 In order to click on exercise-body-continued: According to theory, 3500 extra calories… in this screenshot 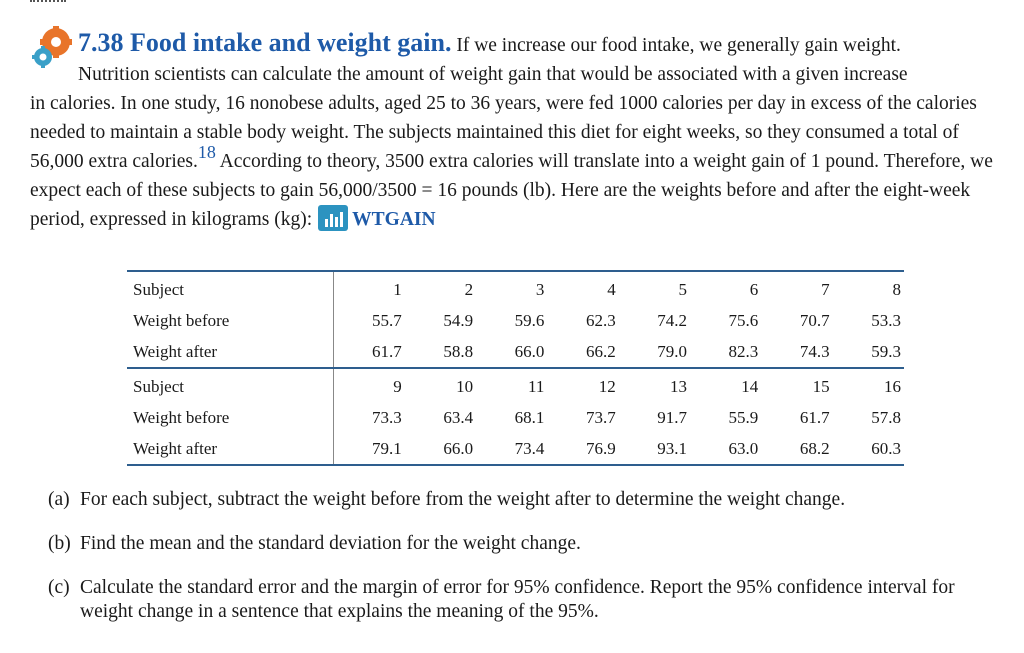, I will do `click(511, 190)`.